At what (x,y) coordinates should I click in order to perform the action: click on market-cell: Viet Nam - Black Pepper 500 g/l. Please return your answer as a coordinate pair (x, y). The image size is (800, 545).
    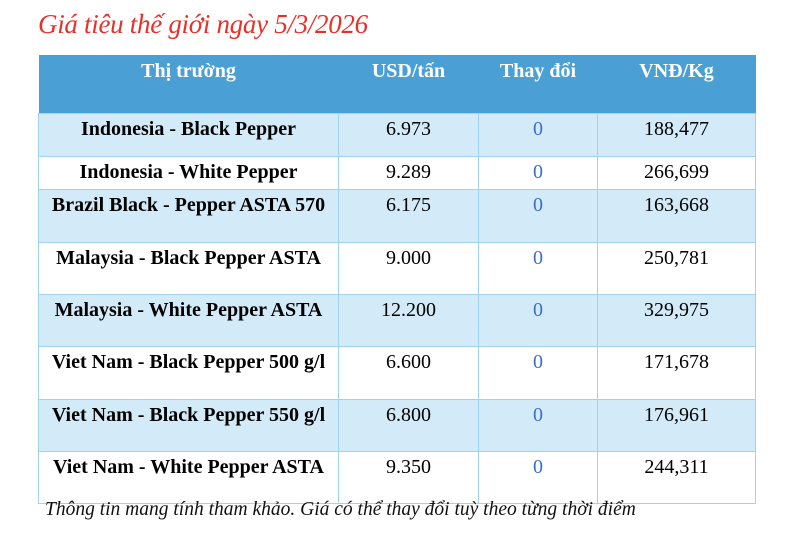
    Looking at the image, I should click on (188, 373).